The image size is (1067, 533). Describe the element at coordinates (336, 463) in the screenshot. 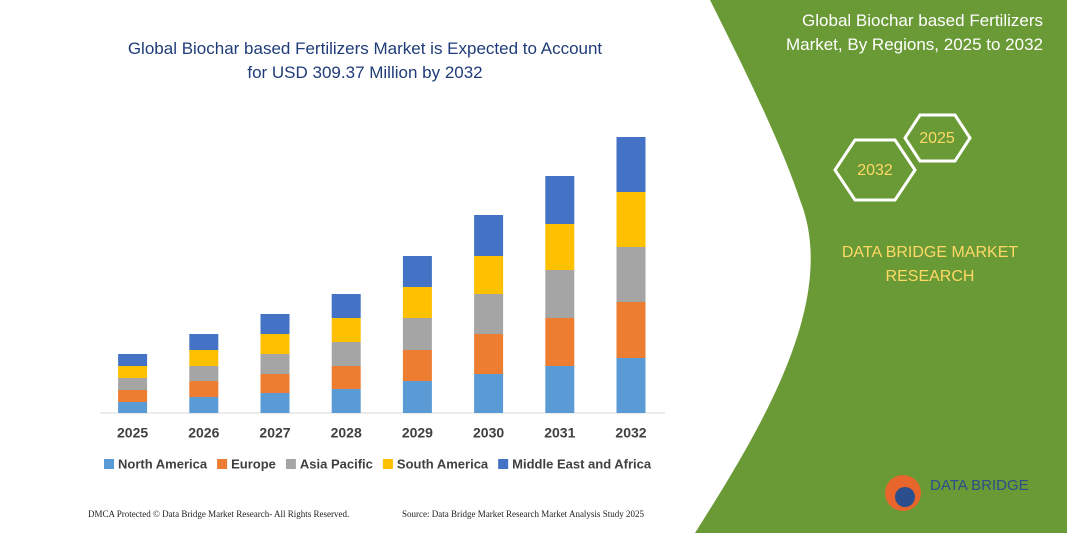

I see `legend-label: Asia Pacific` at that location.